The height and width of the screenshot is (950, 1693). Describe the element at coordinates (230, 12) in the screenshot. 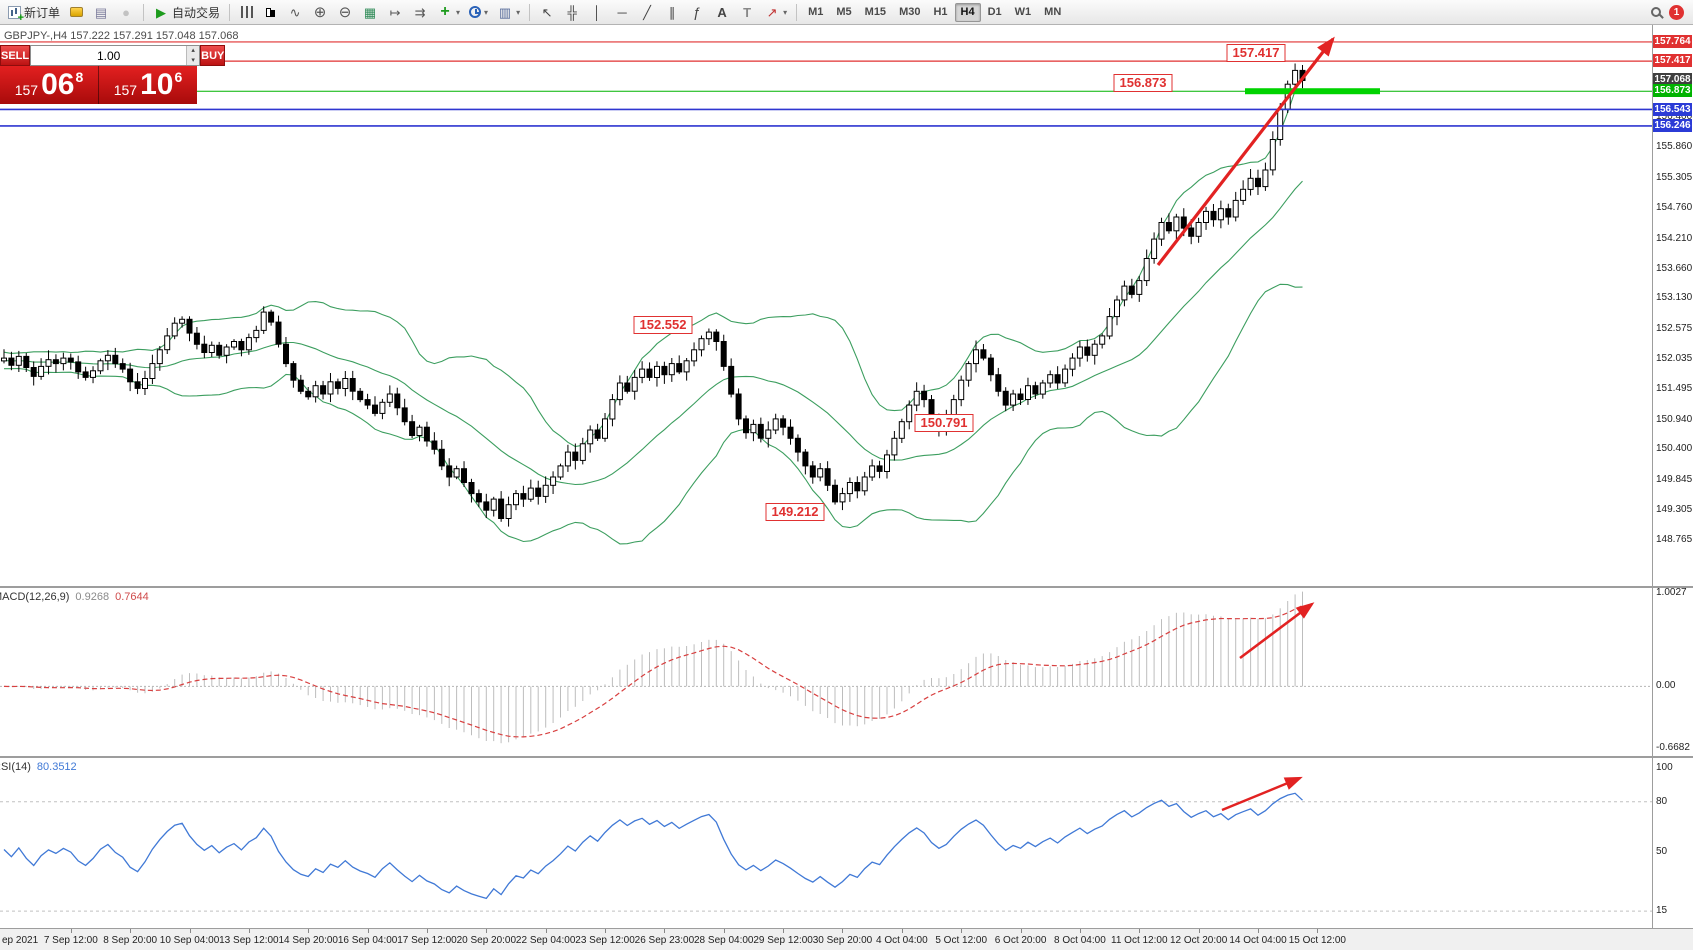

I see `toolbar-separator` at that location.